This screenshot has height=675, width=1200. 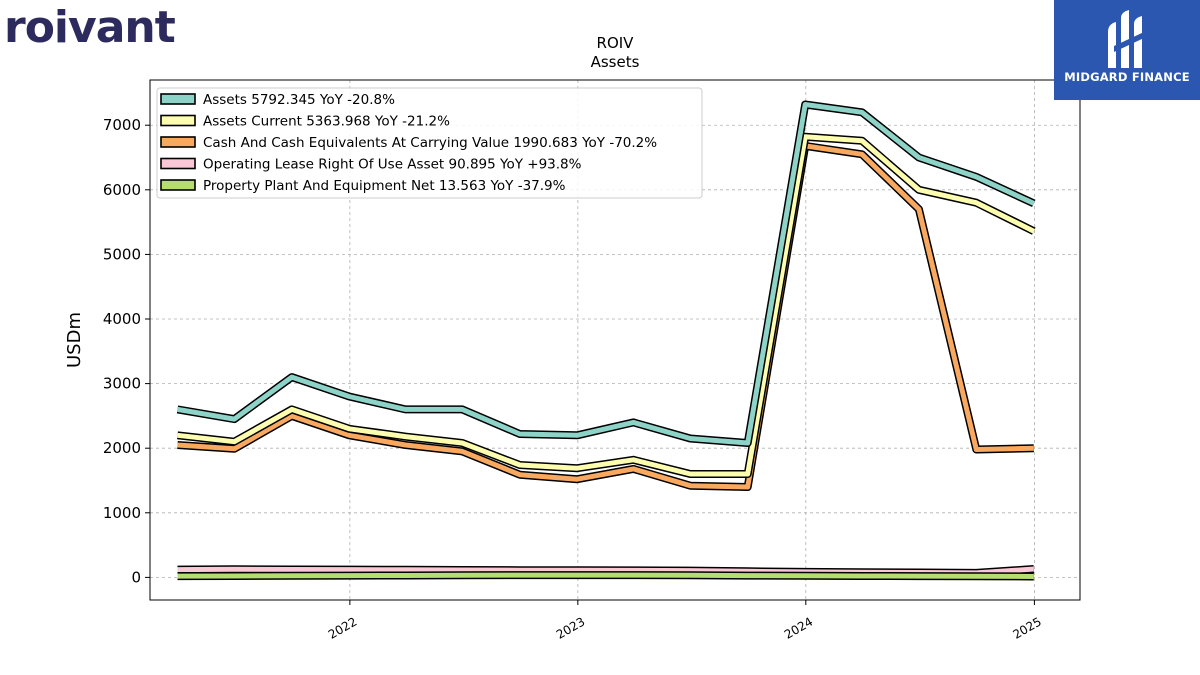 What do you see at coordinates (122, 513) in the screenshot?
I see `y-tick-label: 1000` at bounding box center [122, 513].